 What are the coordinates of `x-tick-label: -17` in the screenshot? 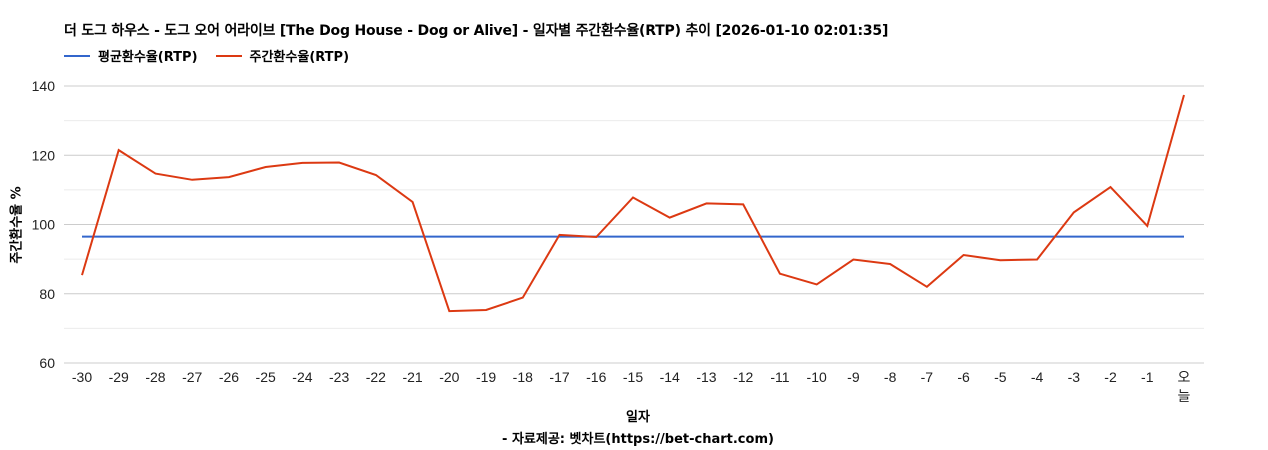 It's located at (559, 377).